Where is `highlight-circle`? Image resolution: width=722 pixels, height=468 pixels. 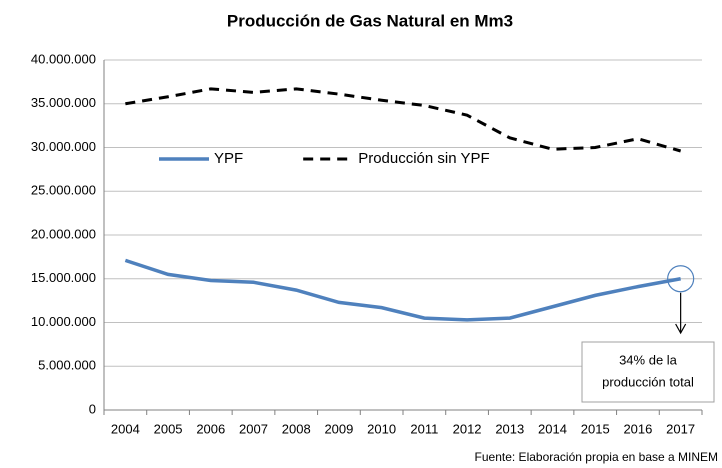 highlight-circle is located at coordinates (681, 279).